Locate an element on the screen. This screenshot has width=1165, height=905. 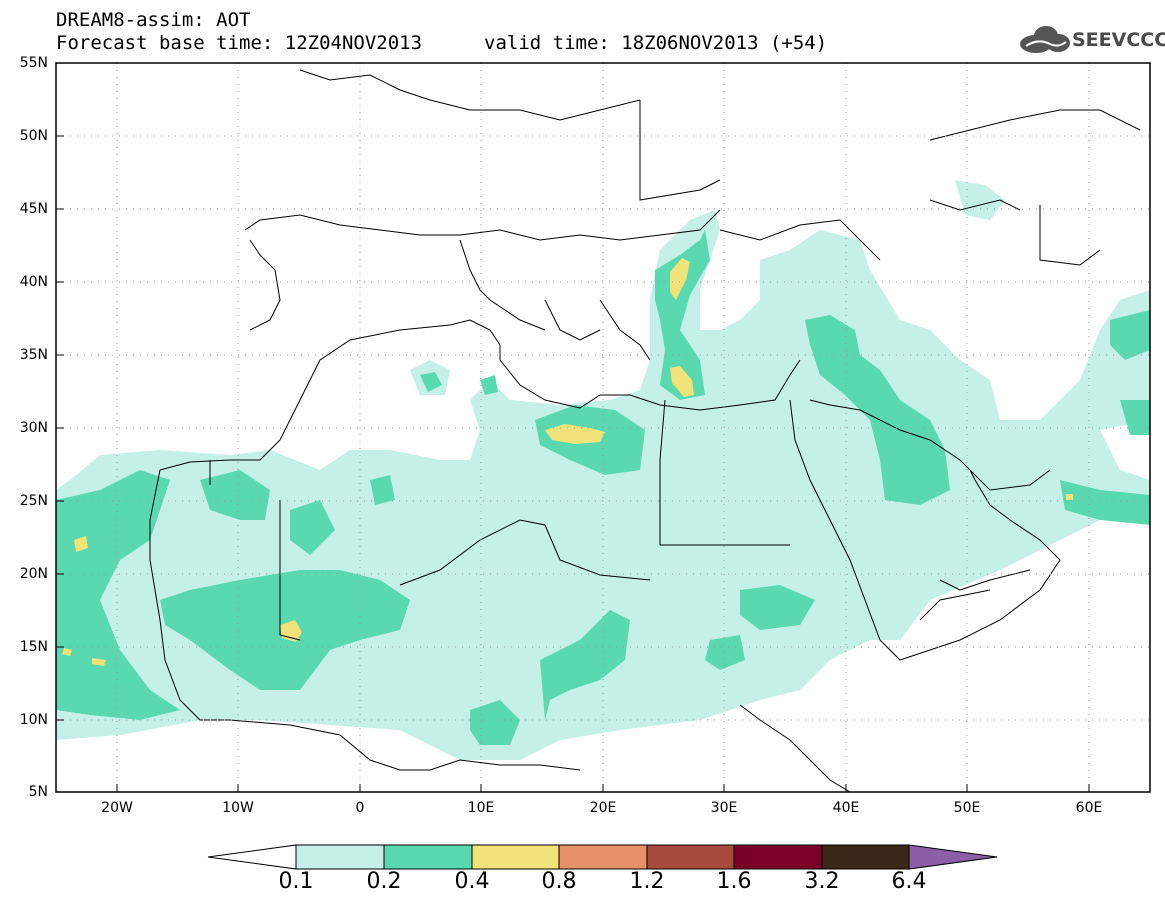
colorbar-label-0-1: 0.1 is located at coordinates (296, 881).